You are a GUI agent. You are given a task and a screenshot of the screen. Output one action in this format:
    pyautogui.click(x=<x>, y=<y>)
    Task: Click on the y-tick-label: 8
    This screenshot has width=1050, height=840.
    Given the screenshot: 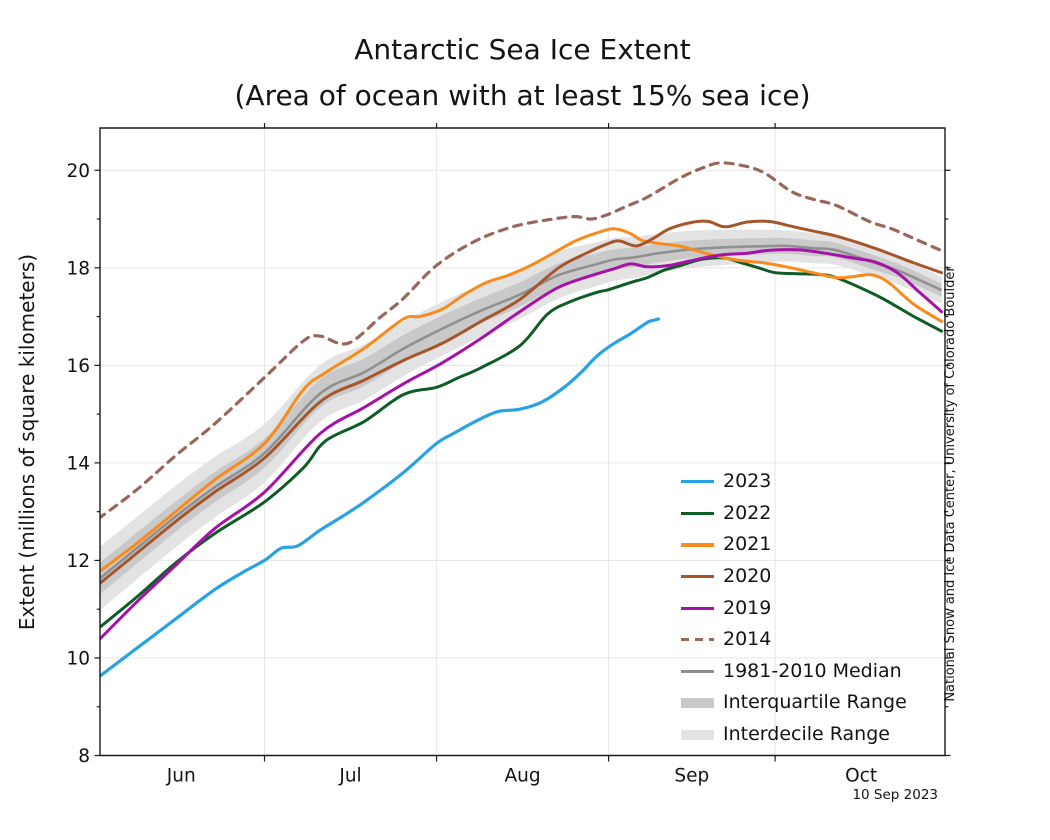 What is the action you would take?
    pyautogui.click(x=84, y=756)
    